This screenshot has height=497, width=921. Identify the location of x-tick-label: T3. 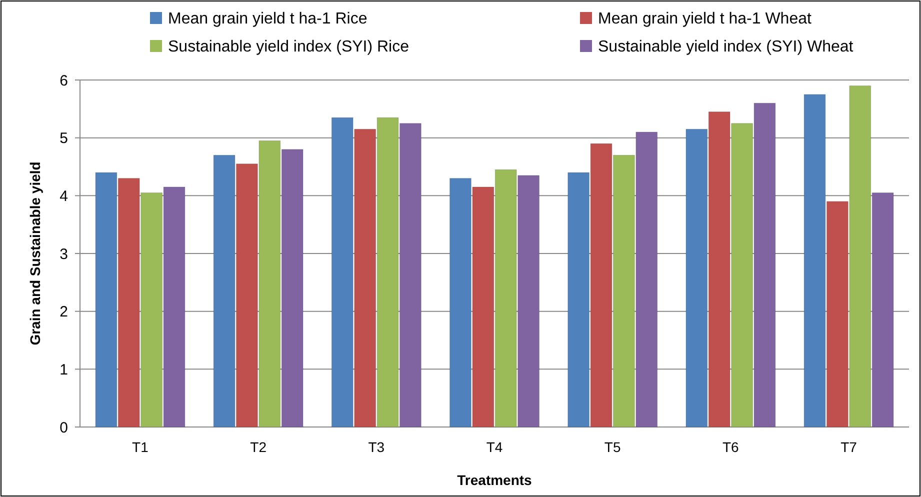
(376, 447).